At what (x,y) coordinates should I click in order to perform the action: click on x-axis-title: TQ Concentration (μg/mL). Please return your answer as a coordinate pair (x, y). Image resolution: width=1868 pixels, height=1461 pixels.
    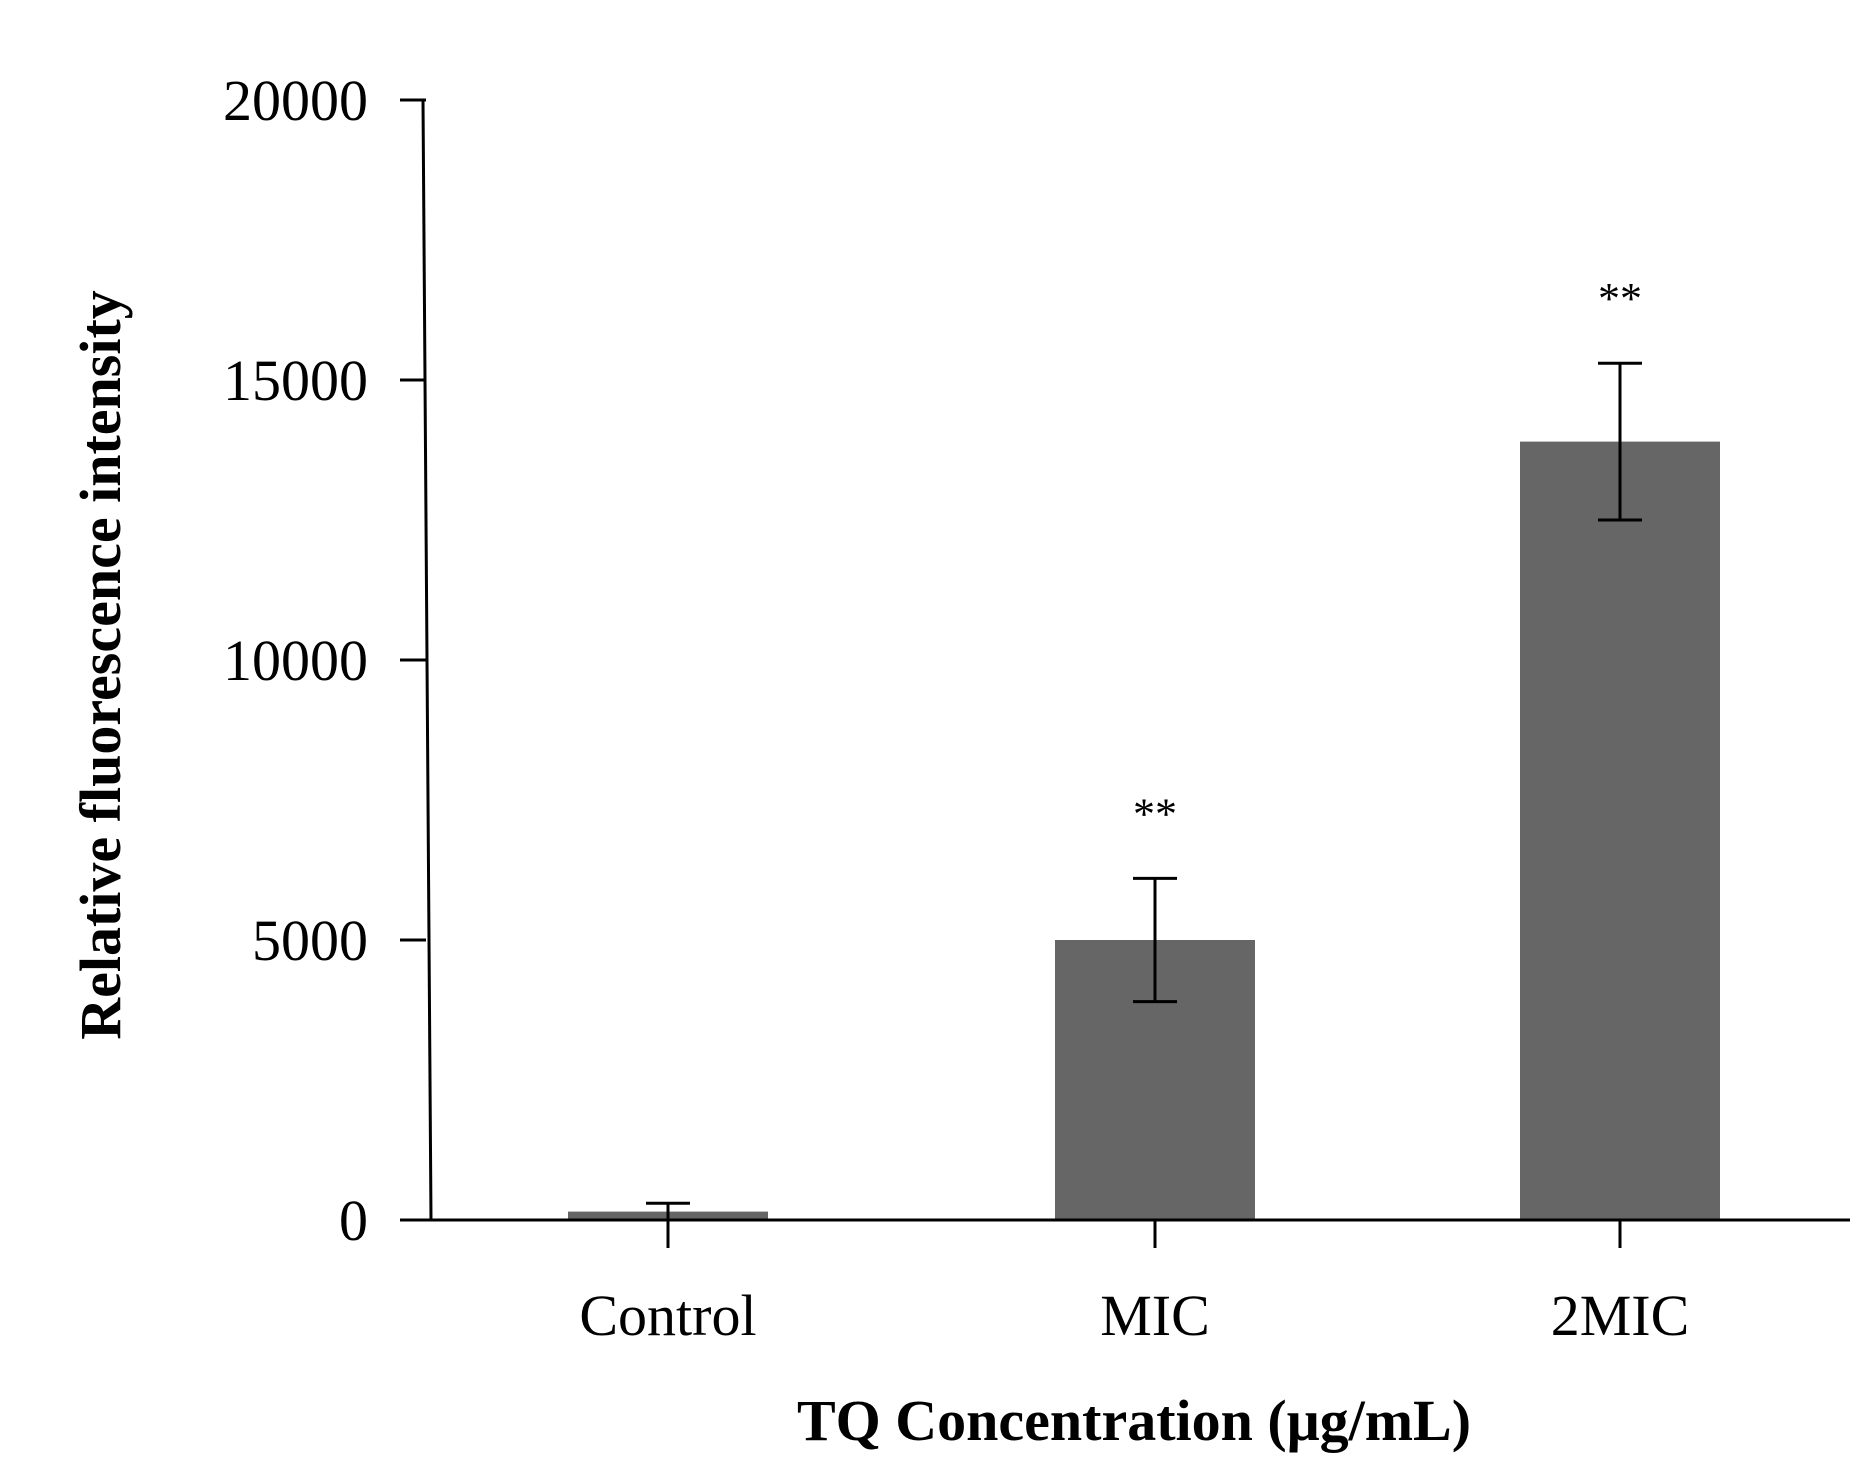
    Looking at the image, I should click on (1134, 1420).